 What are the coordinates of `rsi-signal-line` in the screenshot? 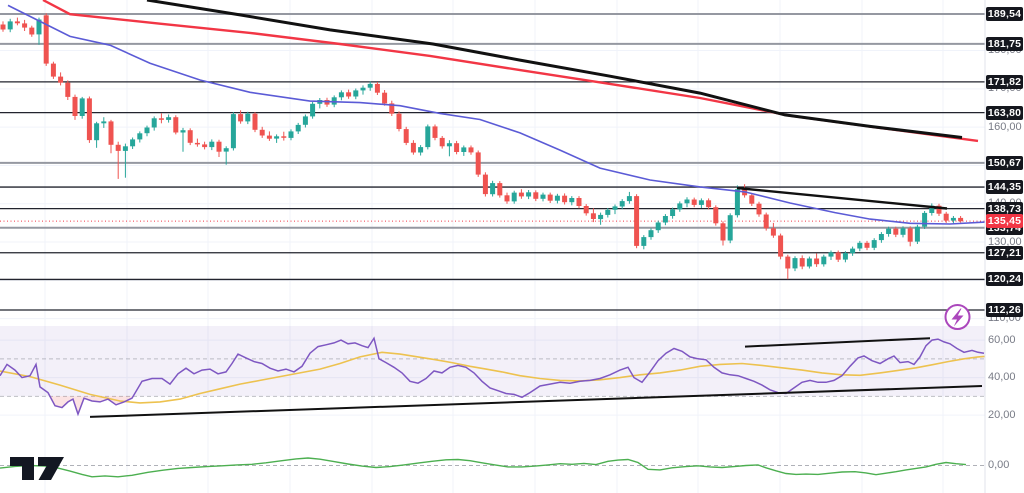 It's located at (493, 377).